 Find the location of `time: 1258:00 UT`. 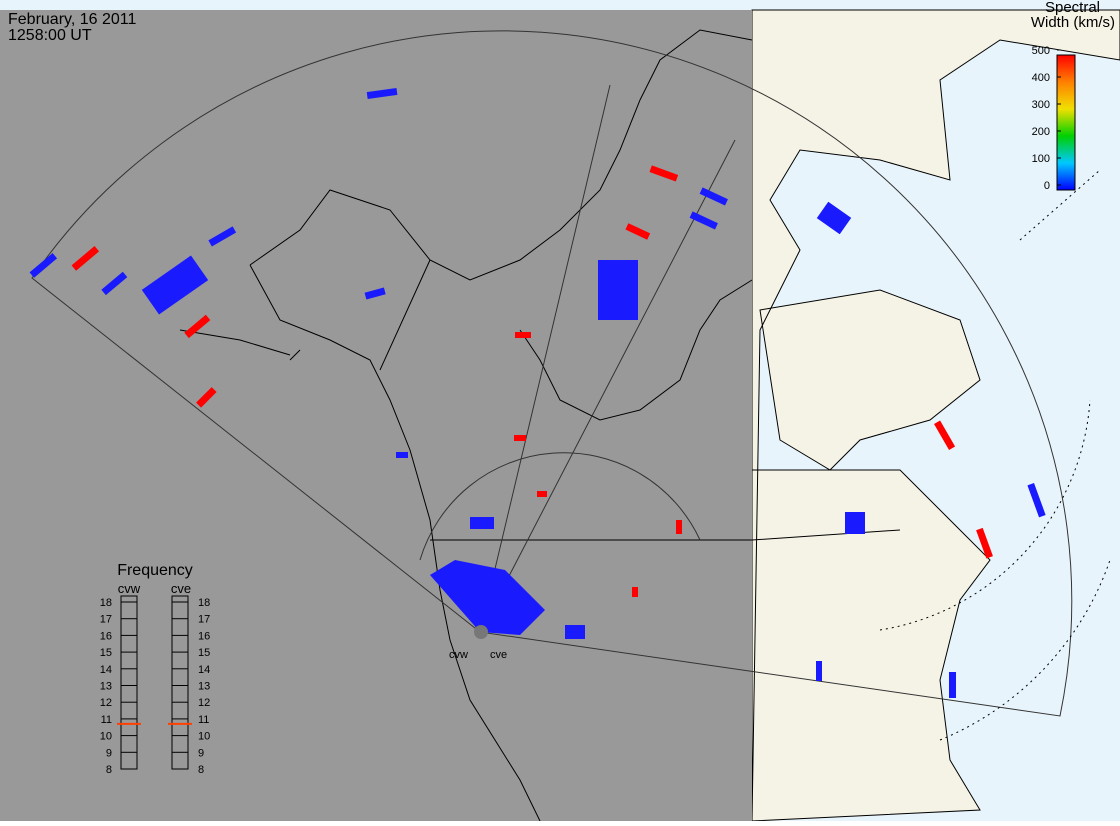

time: 1258:00 UT is located at coordinates (50, 35).